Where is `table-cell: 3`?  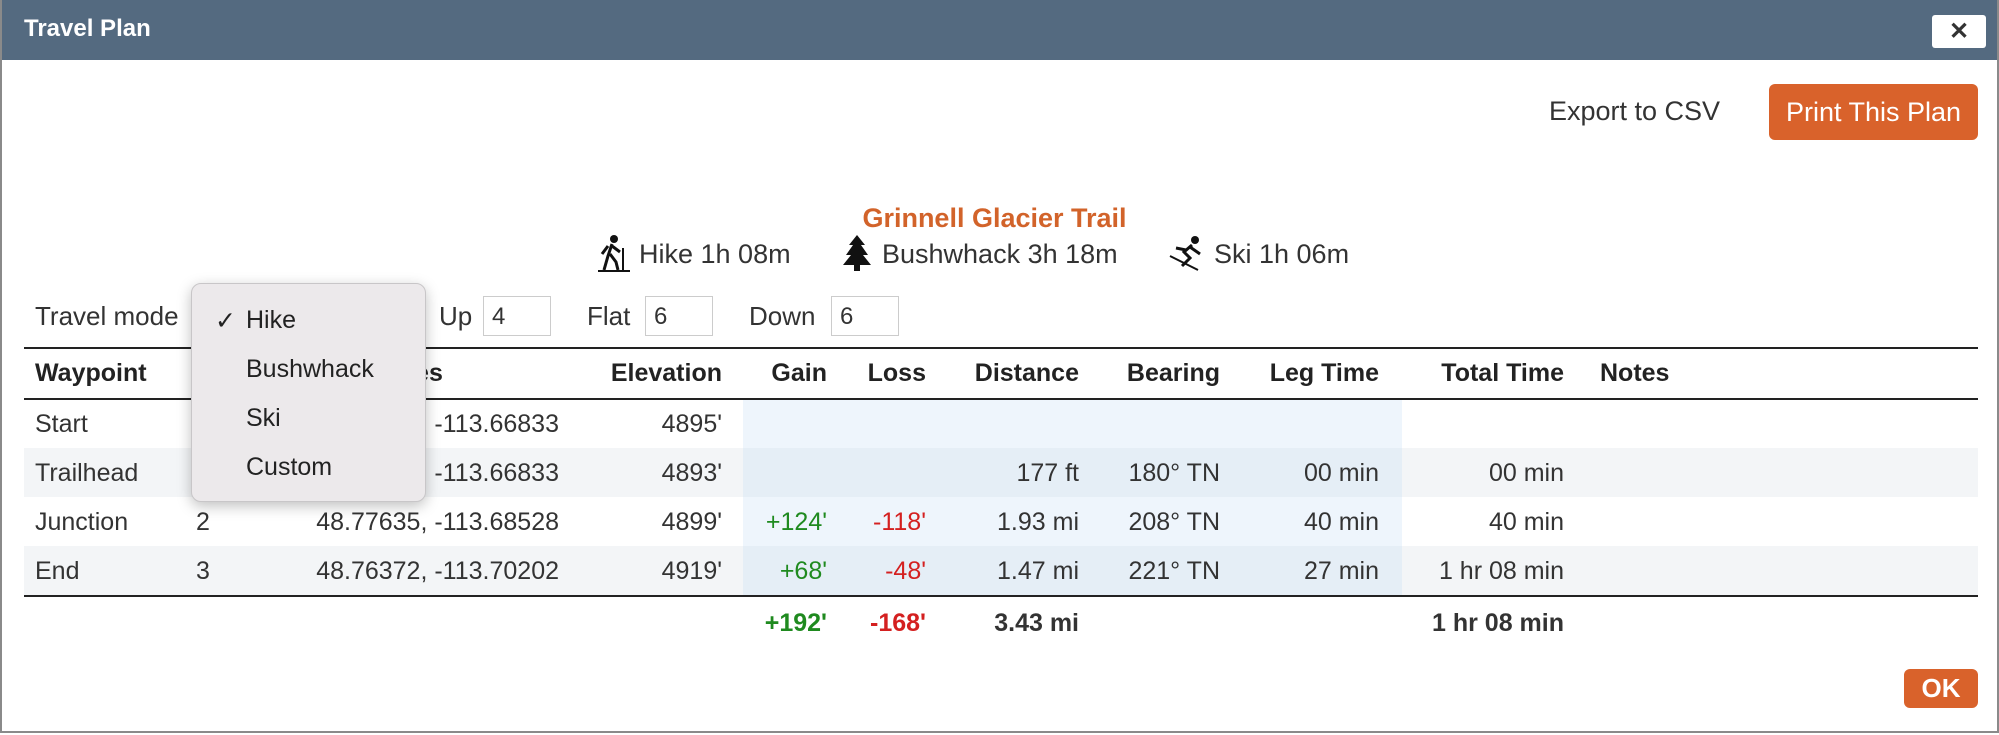
table-cell: 3 is located at coordinates (203, 571).